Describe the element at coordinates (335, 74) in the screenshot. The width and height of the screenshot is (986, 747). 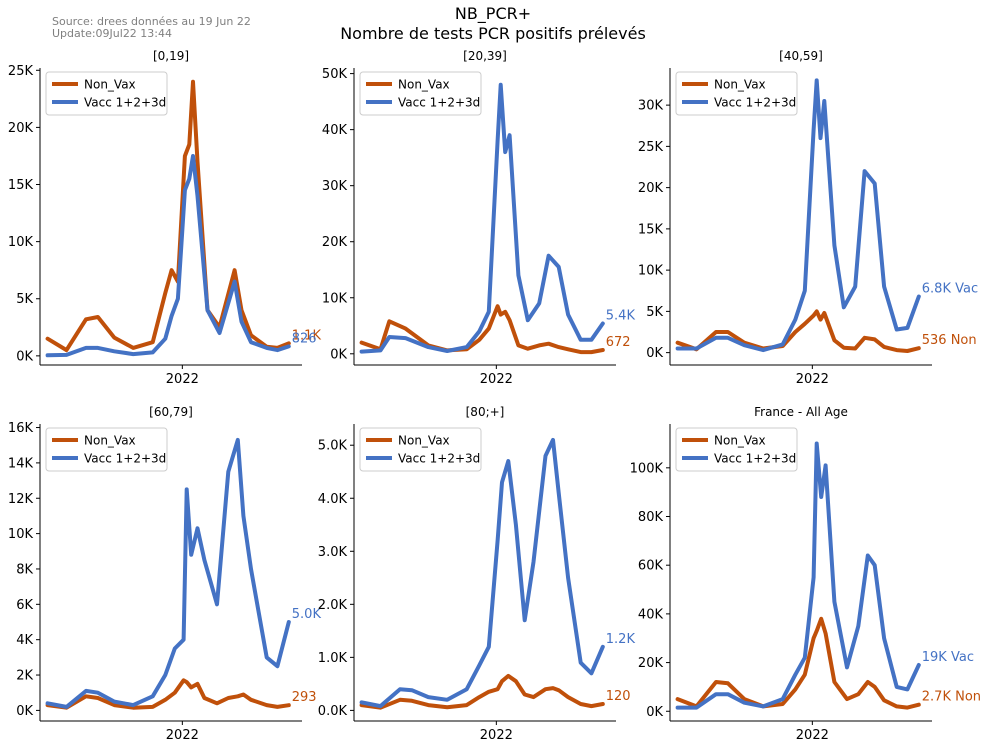
I see `y-tick-label: 50K` at that location.